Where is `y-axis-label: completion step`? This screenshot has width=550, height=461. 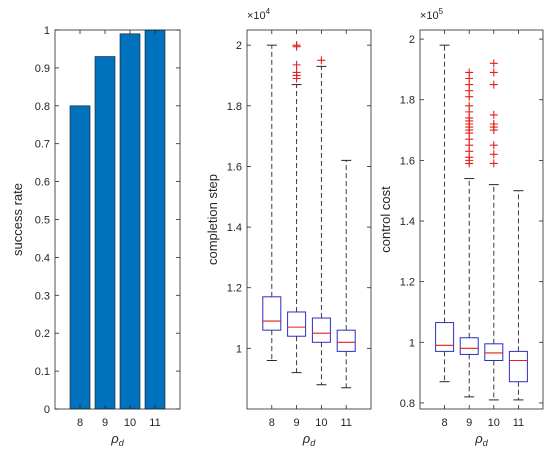 y-axis-label: completion step is located at coordinates (212, 219).